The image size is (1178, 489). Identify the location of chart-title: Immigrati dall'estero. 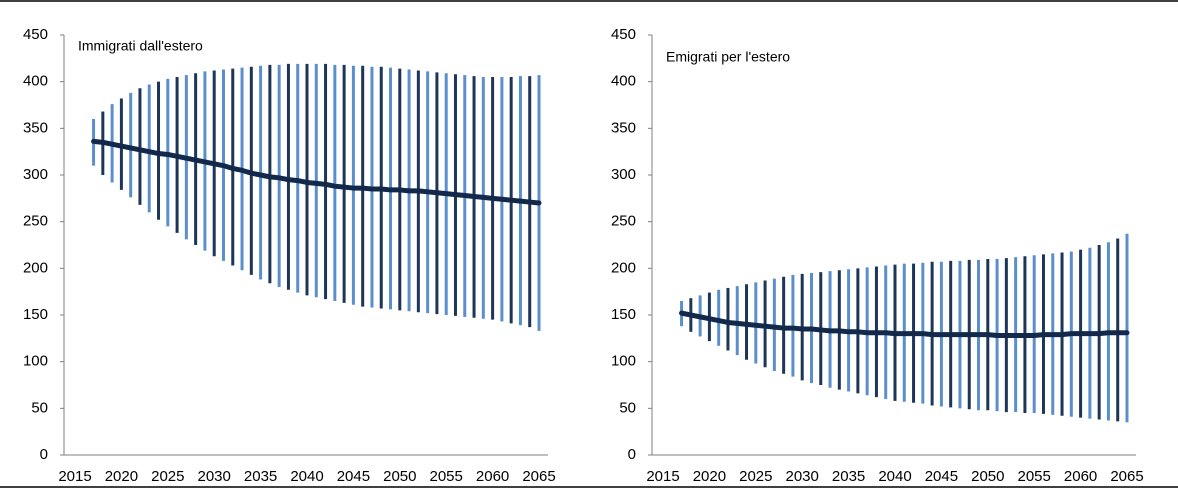
(140, 46).